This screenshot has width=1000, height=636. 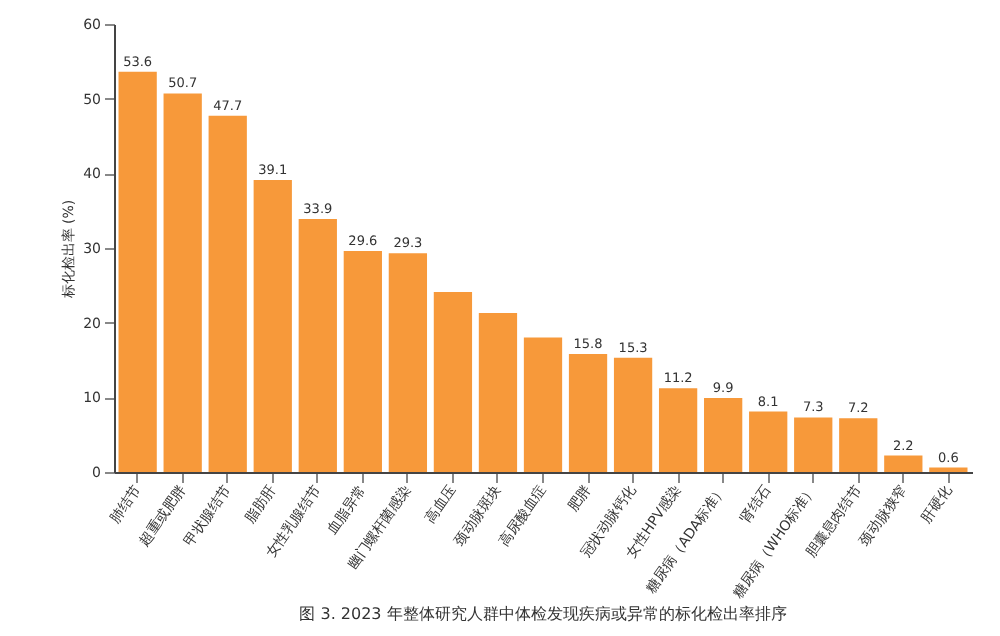 I want to click on caption: 图 3. 2023 年整体研究人群中体检发现疾病或异常的标化检出率排序, so click(x=543, y=613).